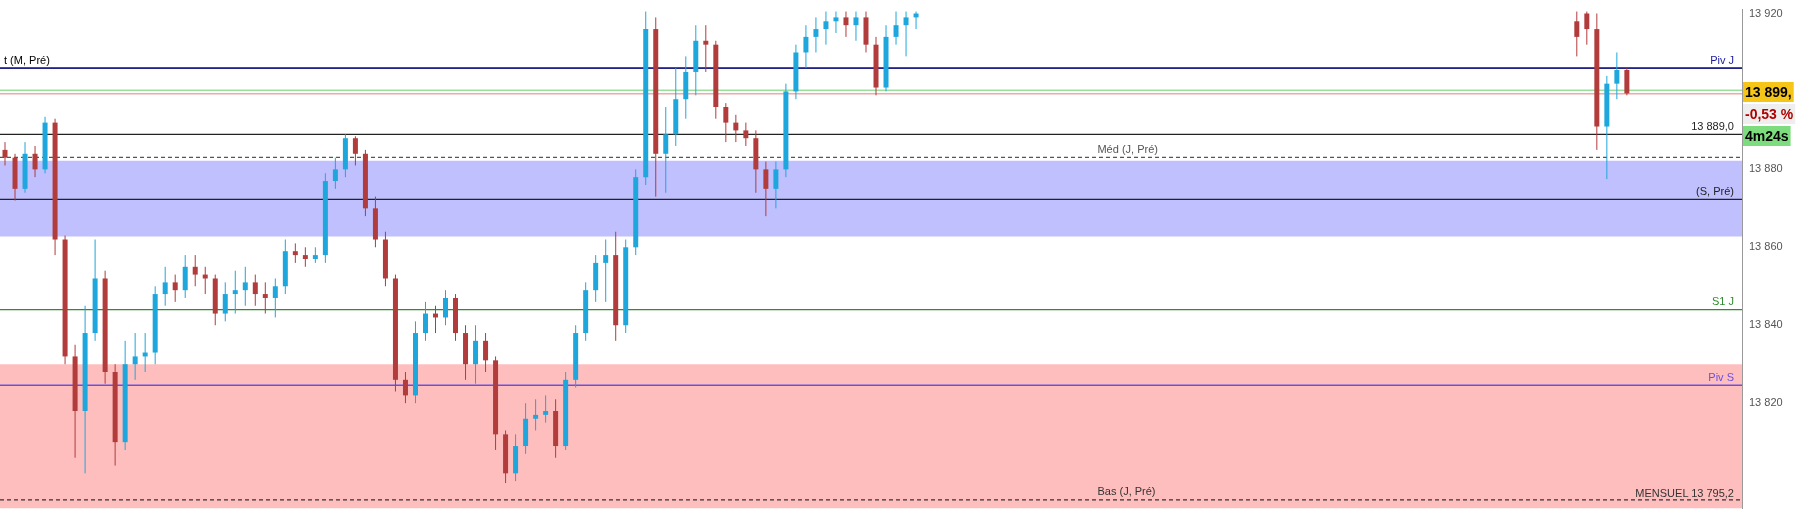 The image size is (1800, 518). I want to click on ref-line-label: Piv J, so click(1722, 59).